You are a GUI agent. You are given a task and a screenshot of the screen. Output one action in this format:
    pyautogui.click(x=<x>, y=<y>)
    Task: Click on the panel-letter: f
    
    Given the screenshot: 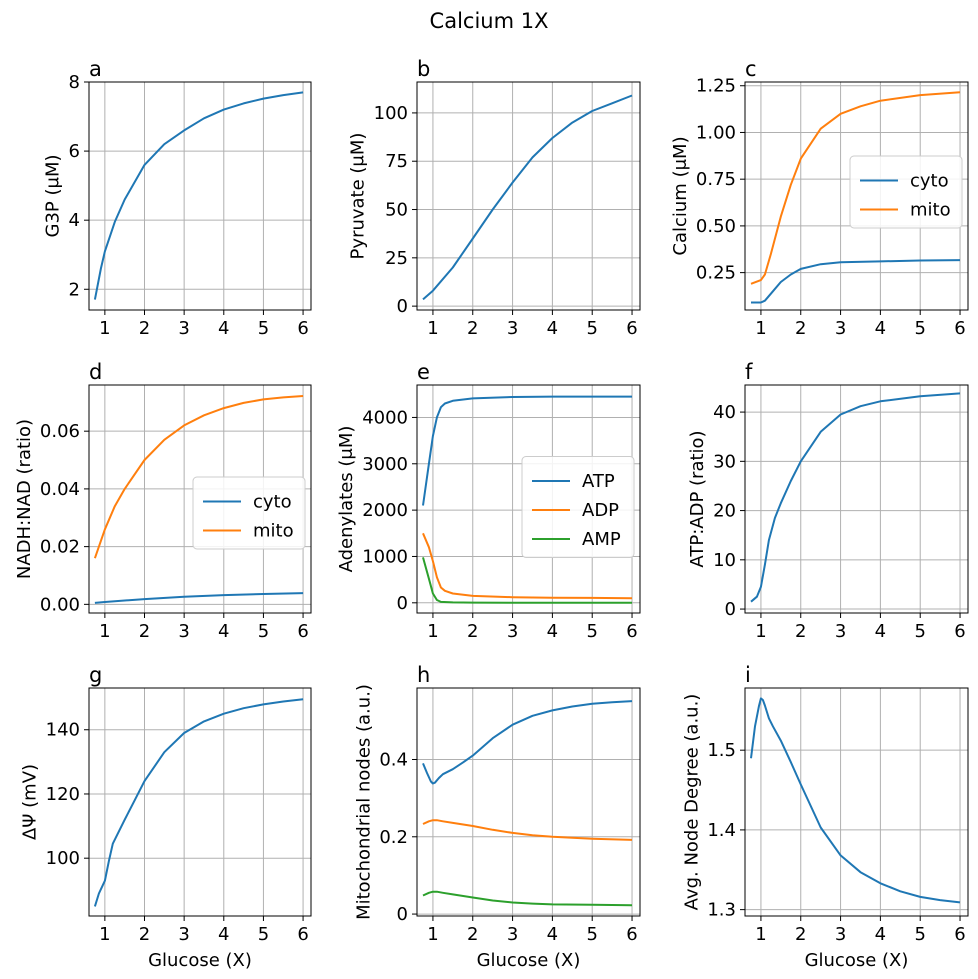 What is the action you would take?
    pyautogui.click(x=749, y=372)
    